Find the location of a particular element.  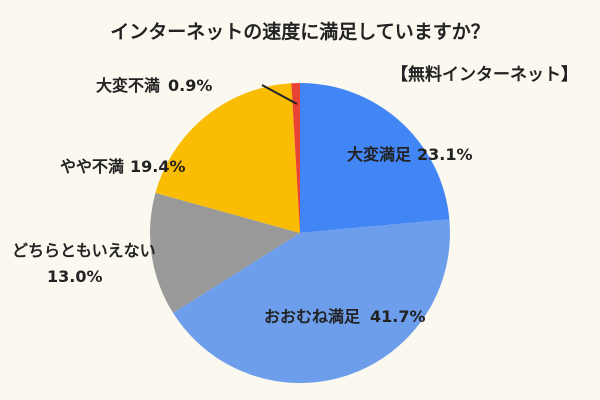

slice-value-2: 13.0% is located at coordinates (75, 276).